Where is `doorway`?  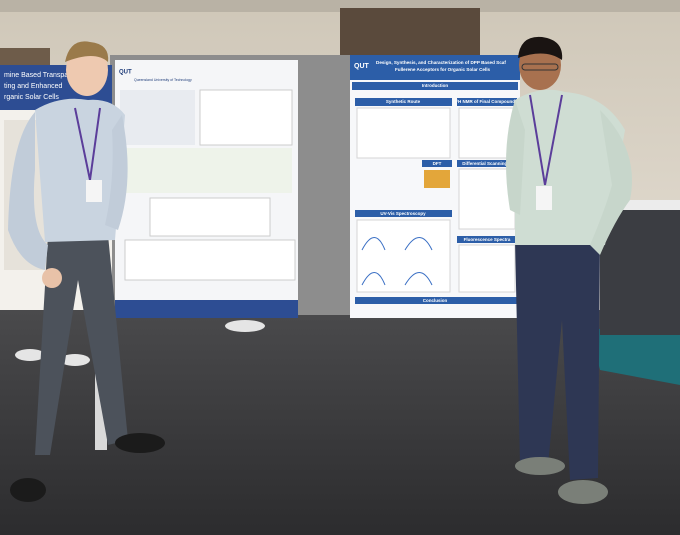 doorway is located at coordinates (410, 32).